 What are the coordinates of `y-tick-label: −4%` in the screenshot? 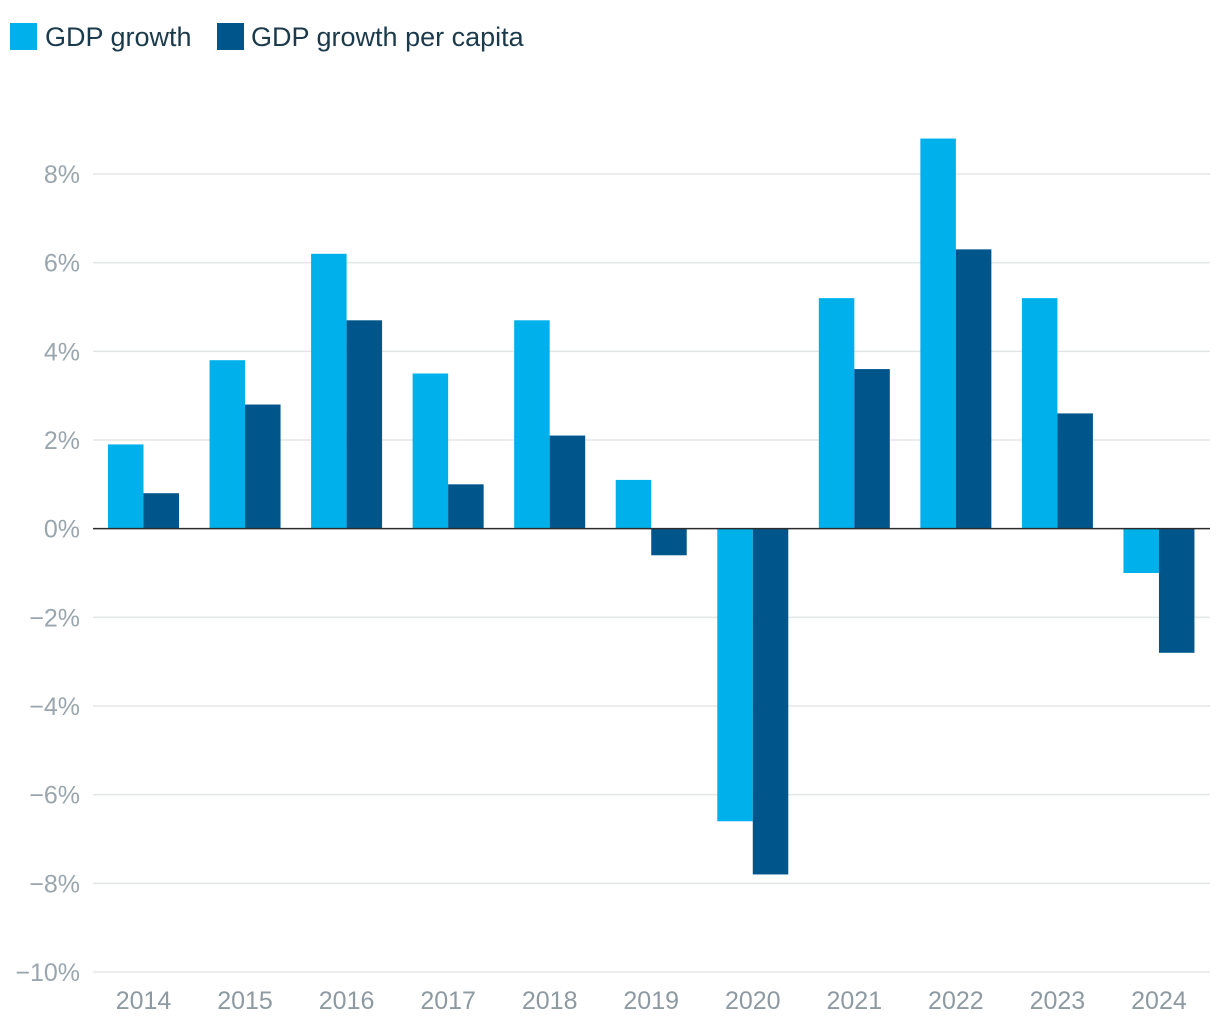 It's located at (54, 707).